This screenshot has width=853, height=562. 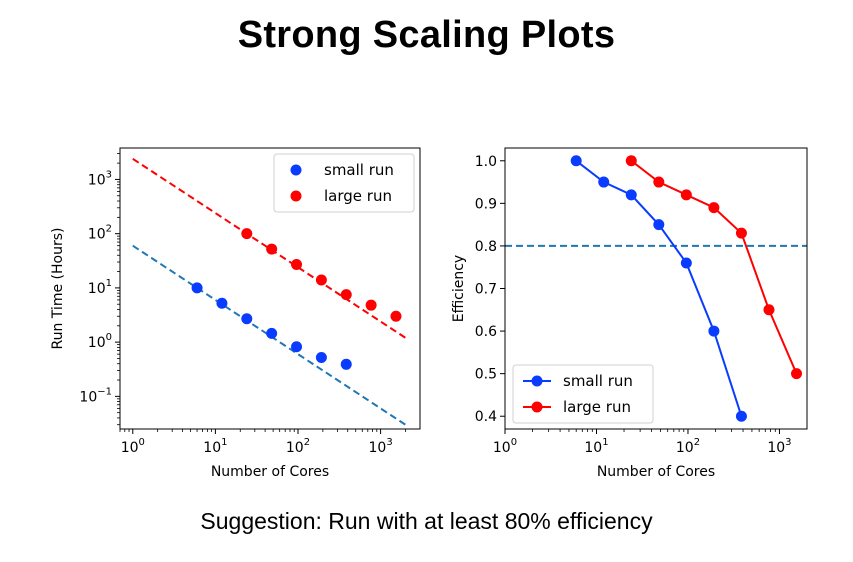 I want to click on y-tick-label: 0.9, so click(x=486, y=204).